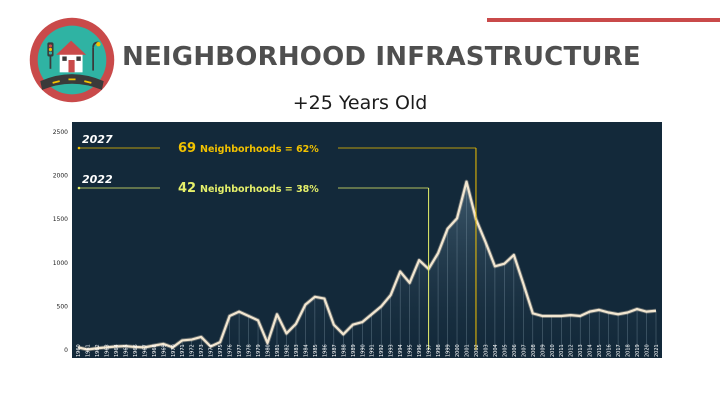  What do you see at coordinates (477, 350) in the screenshot?
I see `x-tick-label: 2002` at bounding box center [477, 350].